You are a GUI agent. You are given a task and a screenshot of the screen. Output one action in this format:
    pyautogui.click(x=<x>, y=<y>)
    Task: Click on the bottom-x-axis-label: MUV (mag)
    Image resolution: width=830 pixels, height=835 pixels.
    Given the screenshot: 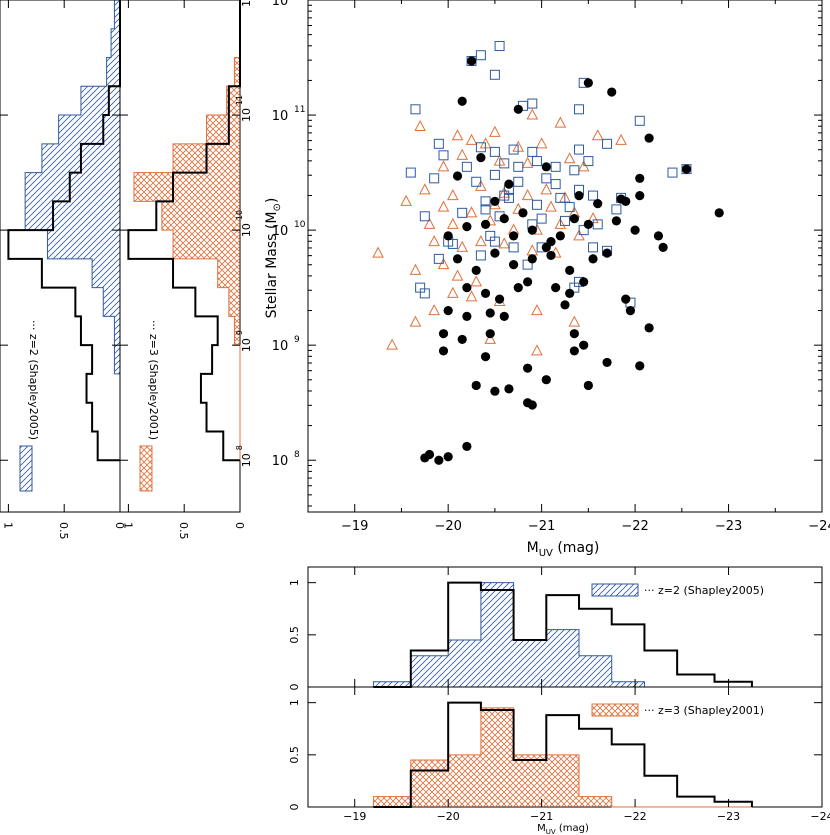 What is the action you would take?
    pyautogui.click(x=563, y=829)
    